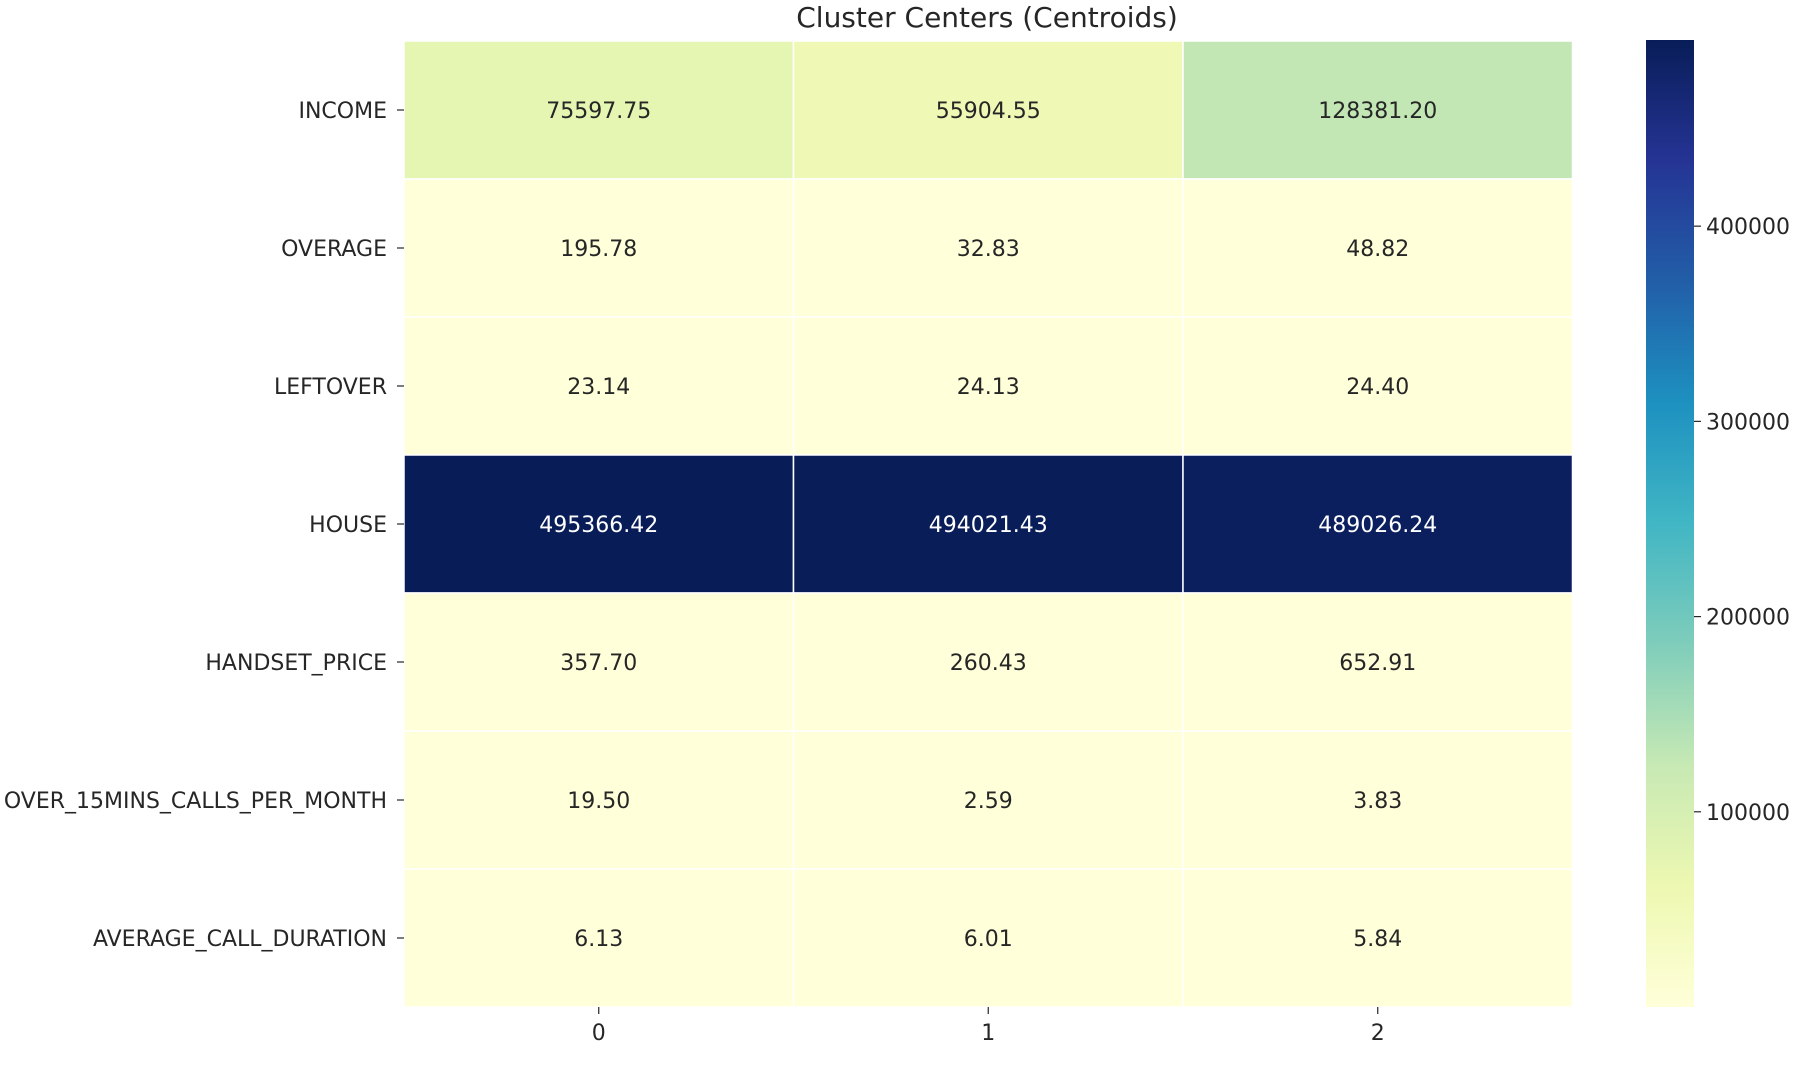  Describe the element at coordinates (334, 249) in the screenshot. I see `y-tick-label: OVERAGE` at that location.